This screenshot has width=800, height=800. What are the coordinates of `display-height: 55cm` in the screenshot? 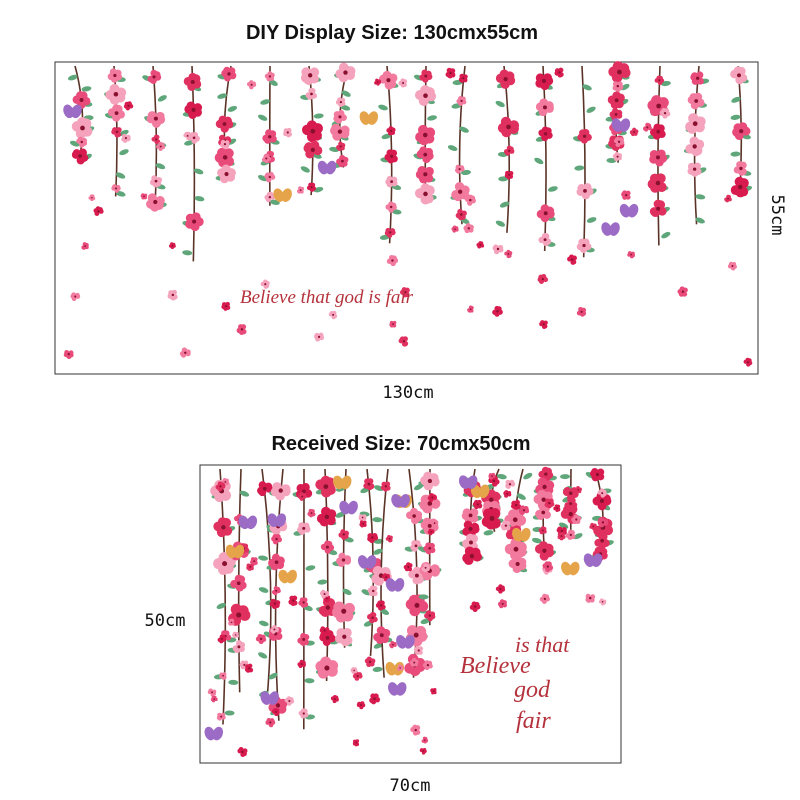 It's located at (777, 215).